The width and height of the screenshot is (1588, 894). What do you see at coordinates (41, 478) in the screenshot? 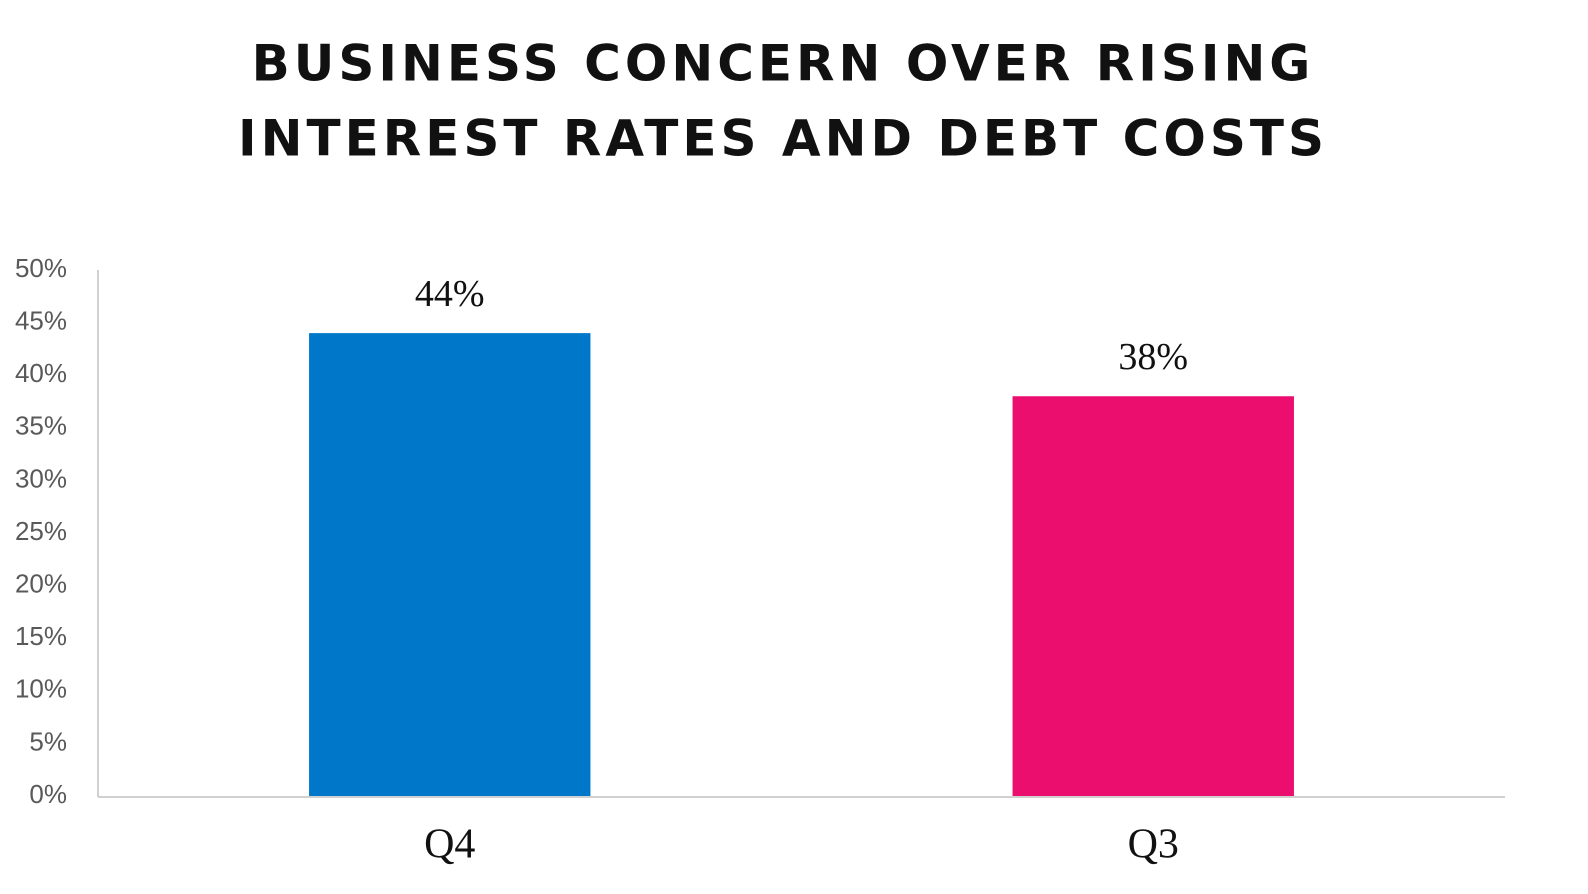
I see `y-tick-label: 30%` at bounding box center [41, 478].